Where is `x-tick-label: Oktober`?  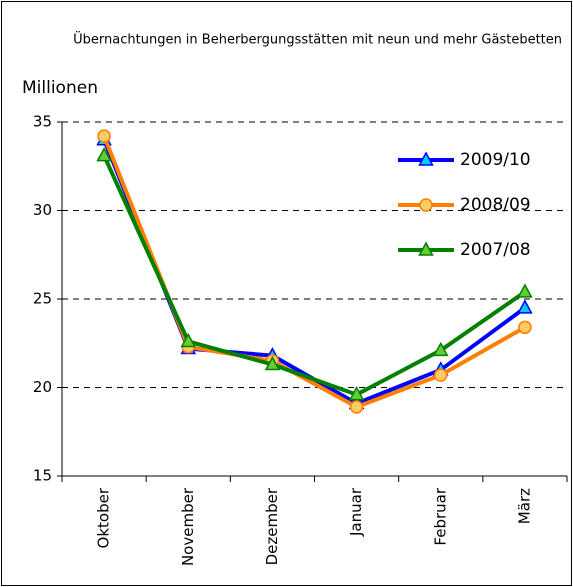
x-tick-label: Oktober is located at coordinates (104, 517).